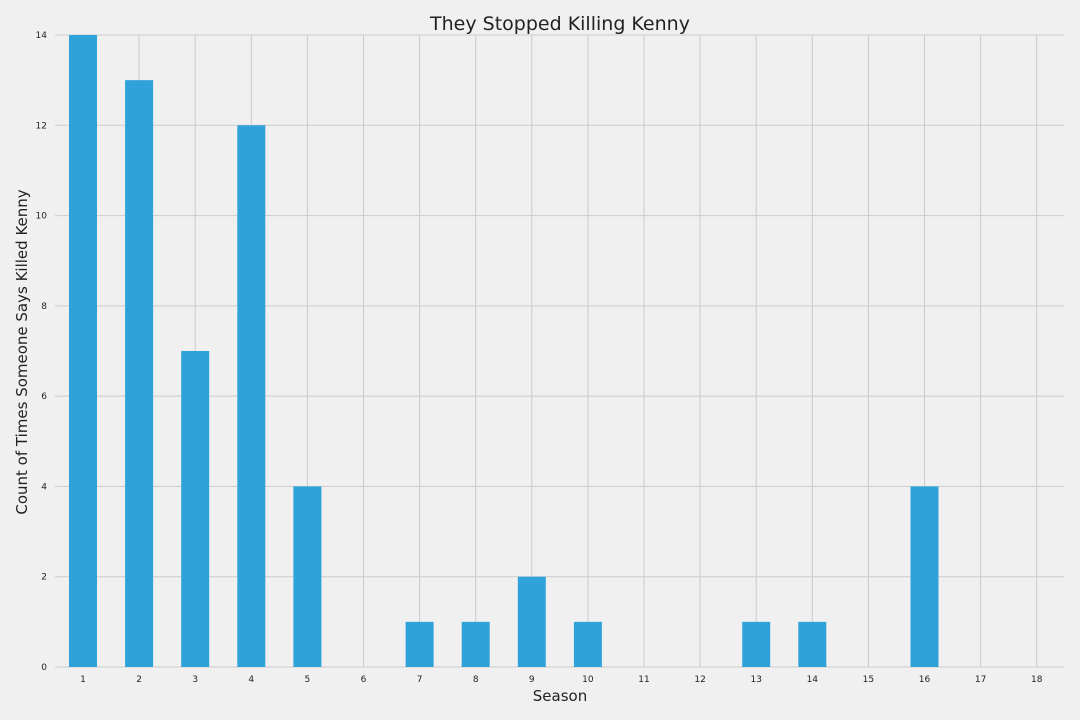 The width and height of the screenshot is (1080, 720). What do you see at coordinates (44, 487) in the screenshot?
I see `y-tick-label: 4` at bounding box center [44, 487].